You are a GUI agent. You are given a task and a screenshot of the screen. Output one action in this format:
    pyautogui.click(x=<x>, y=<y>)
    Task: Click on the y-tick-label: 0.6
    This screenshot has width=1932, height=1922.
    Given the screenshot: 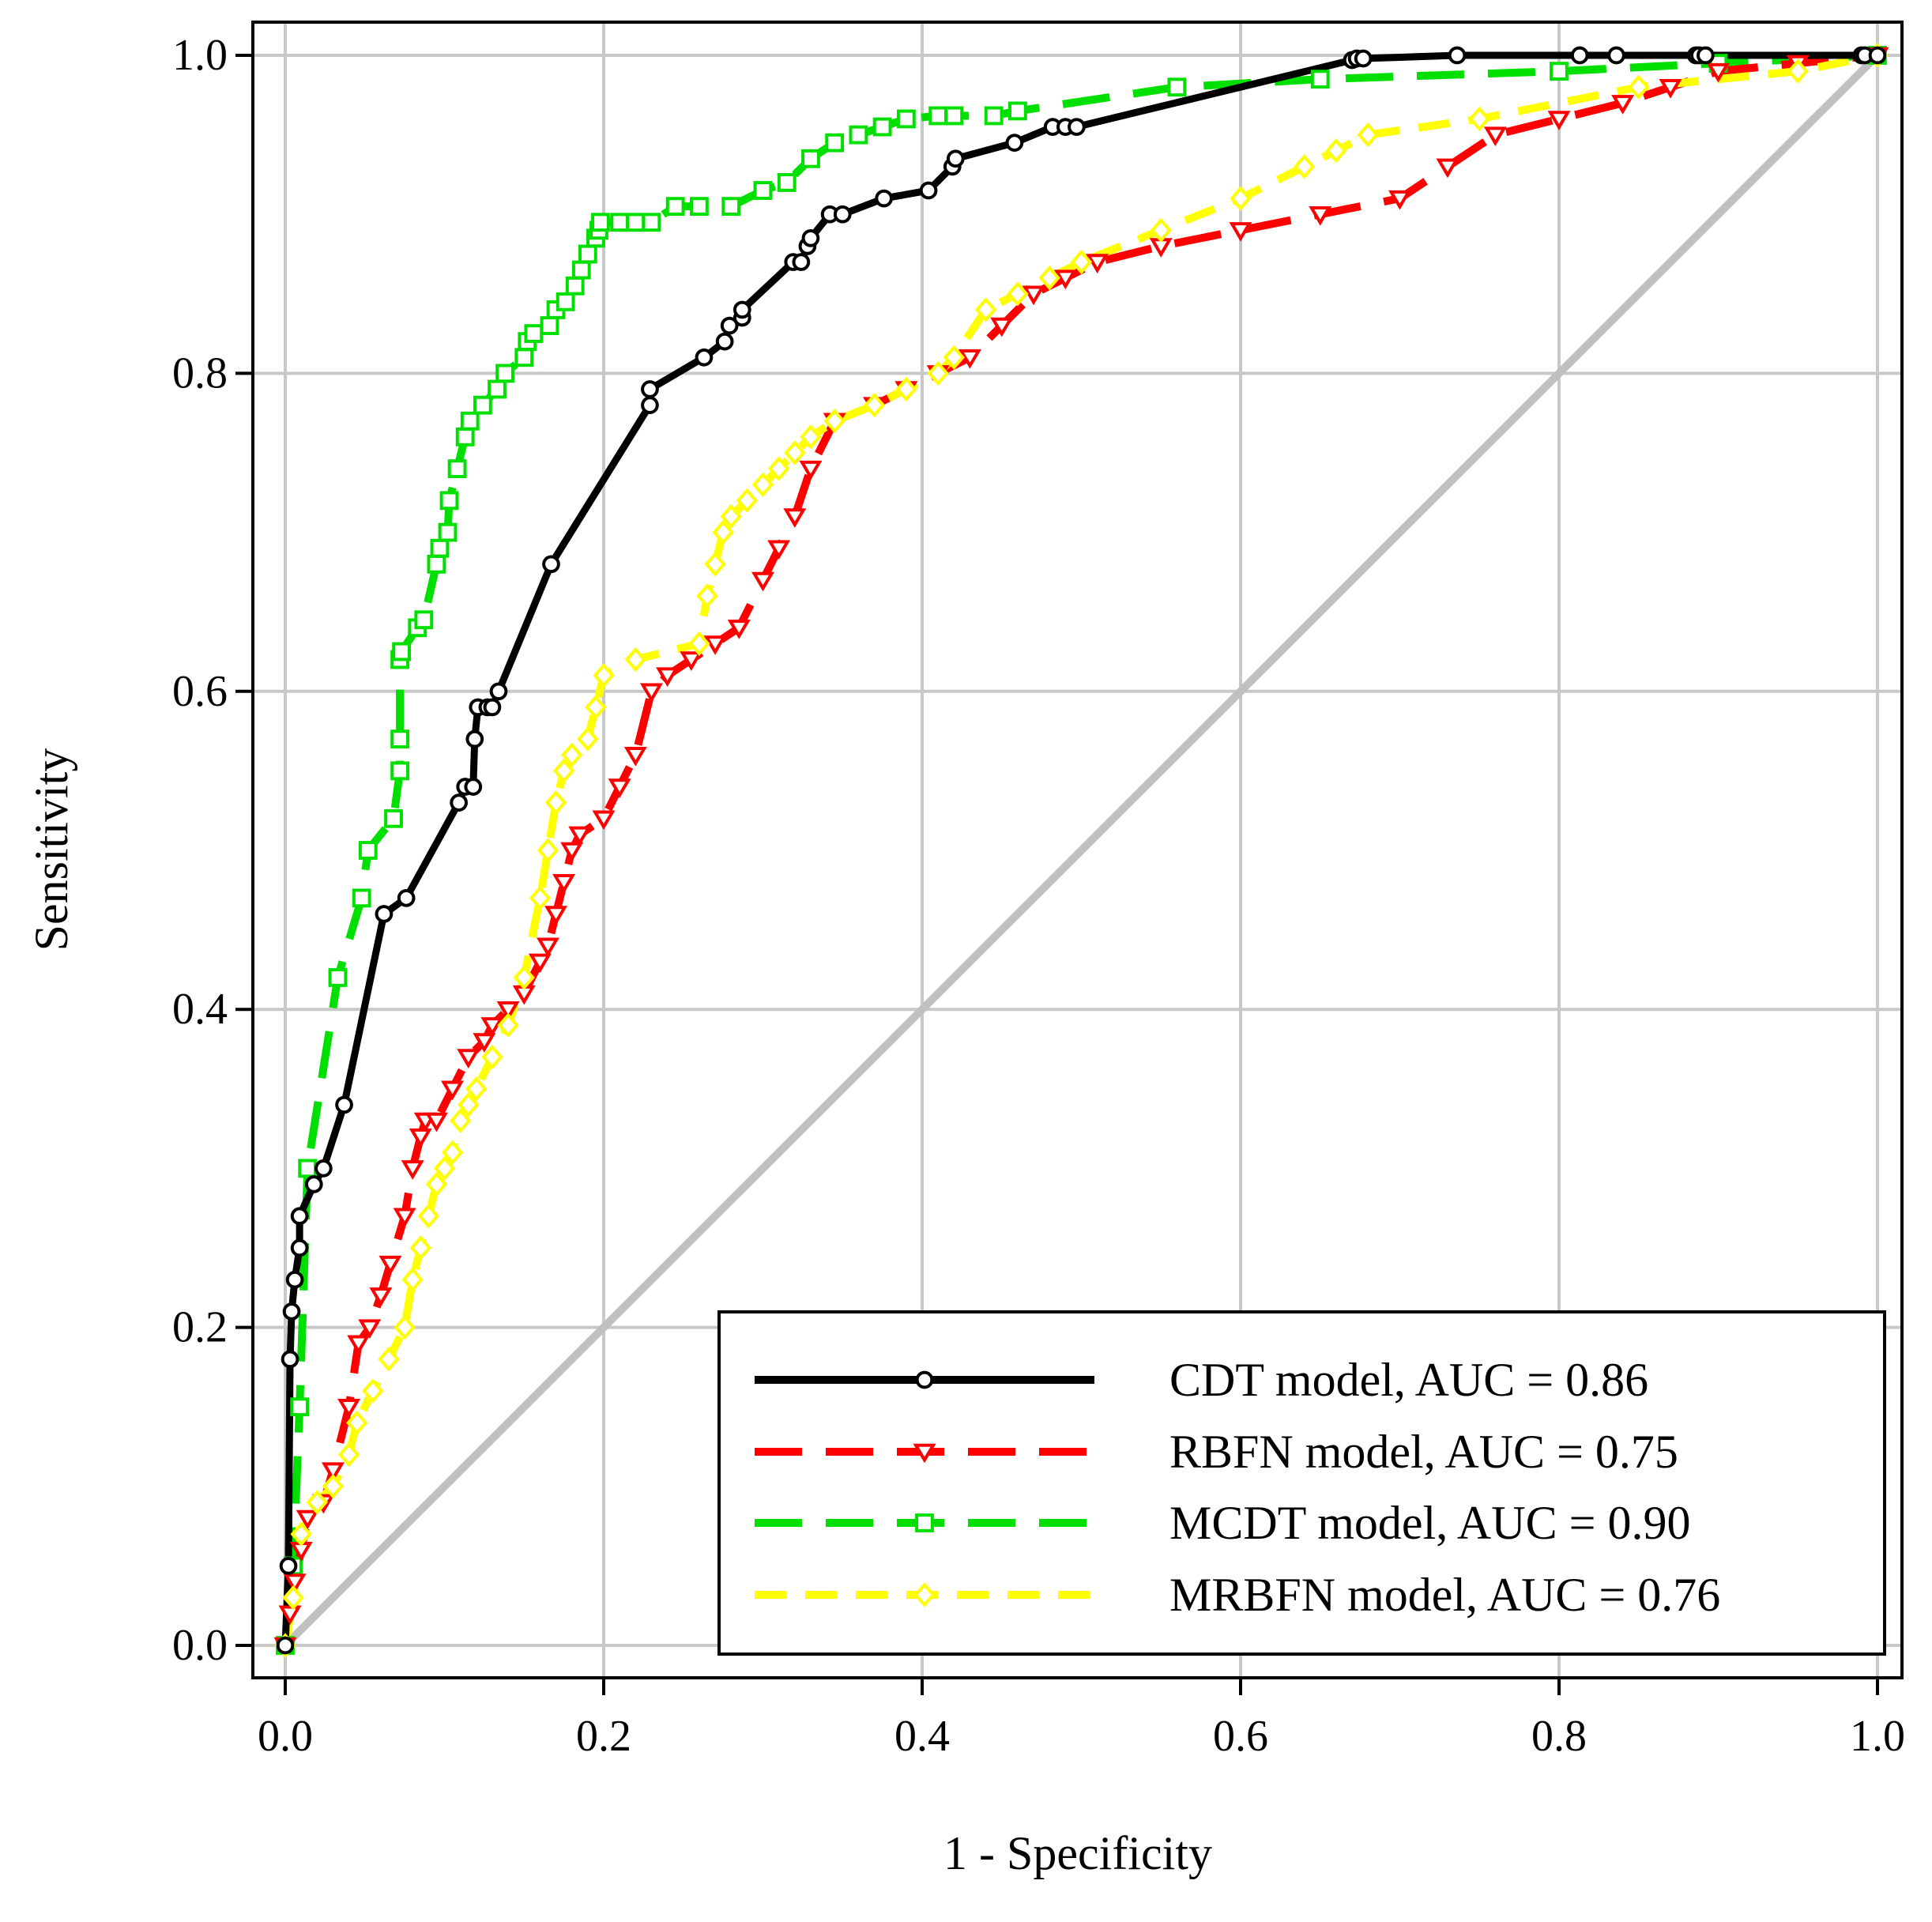 What is the action you would take?
    pyautogui.click(x=200, y=691)
    